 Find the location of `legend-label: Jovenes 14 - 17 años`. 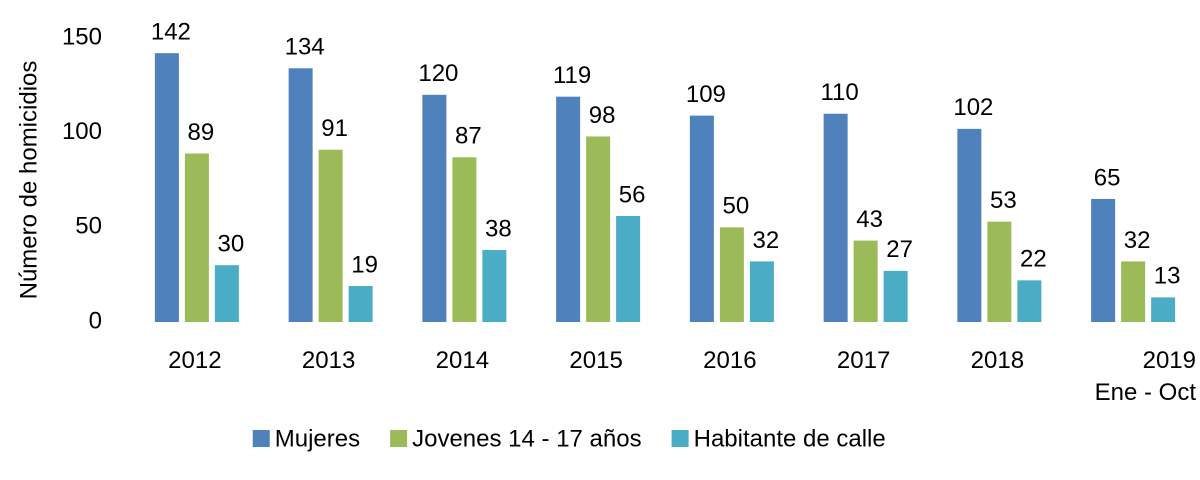

legend-label: Jovenes 14 - 17 años is located at coordinates (527, 438).